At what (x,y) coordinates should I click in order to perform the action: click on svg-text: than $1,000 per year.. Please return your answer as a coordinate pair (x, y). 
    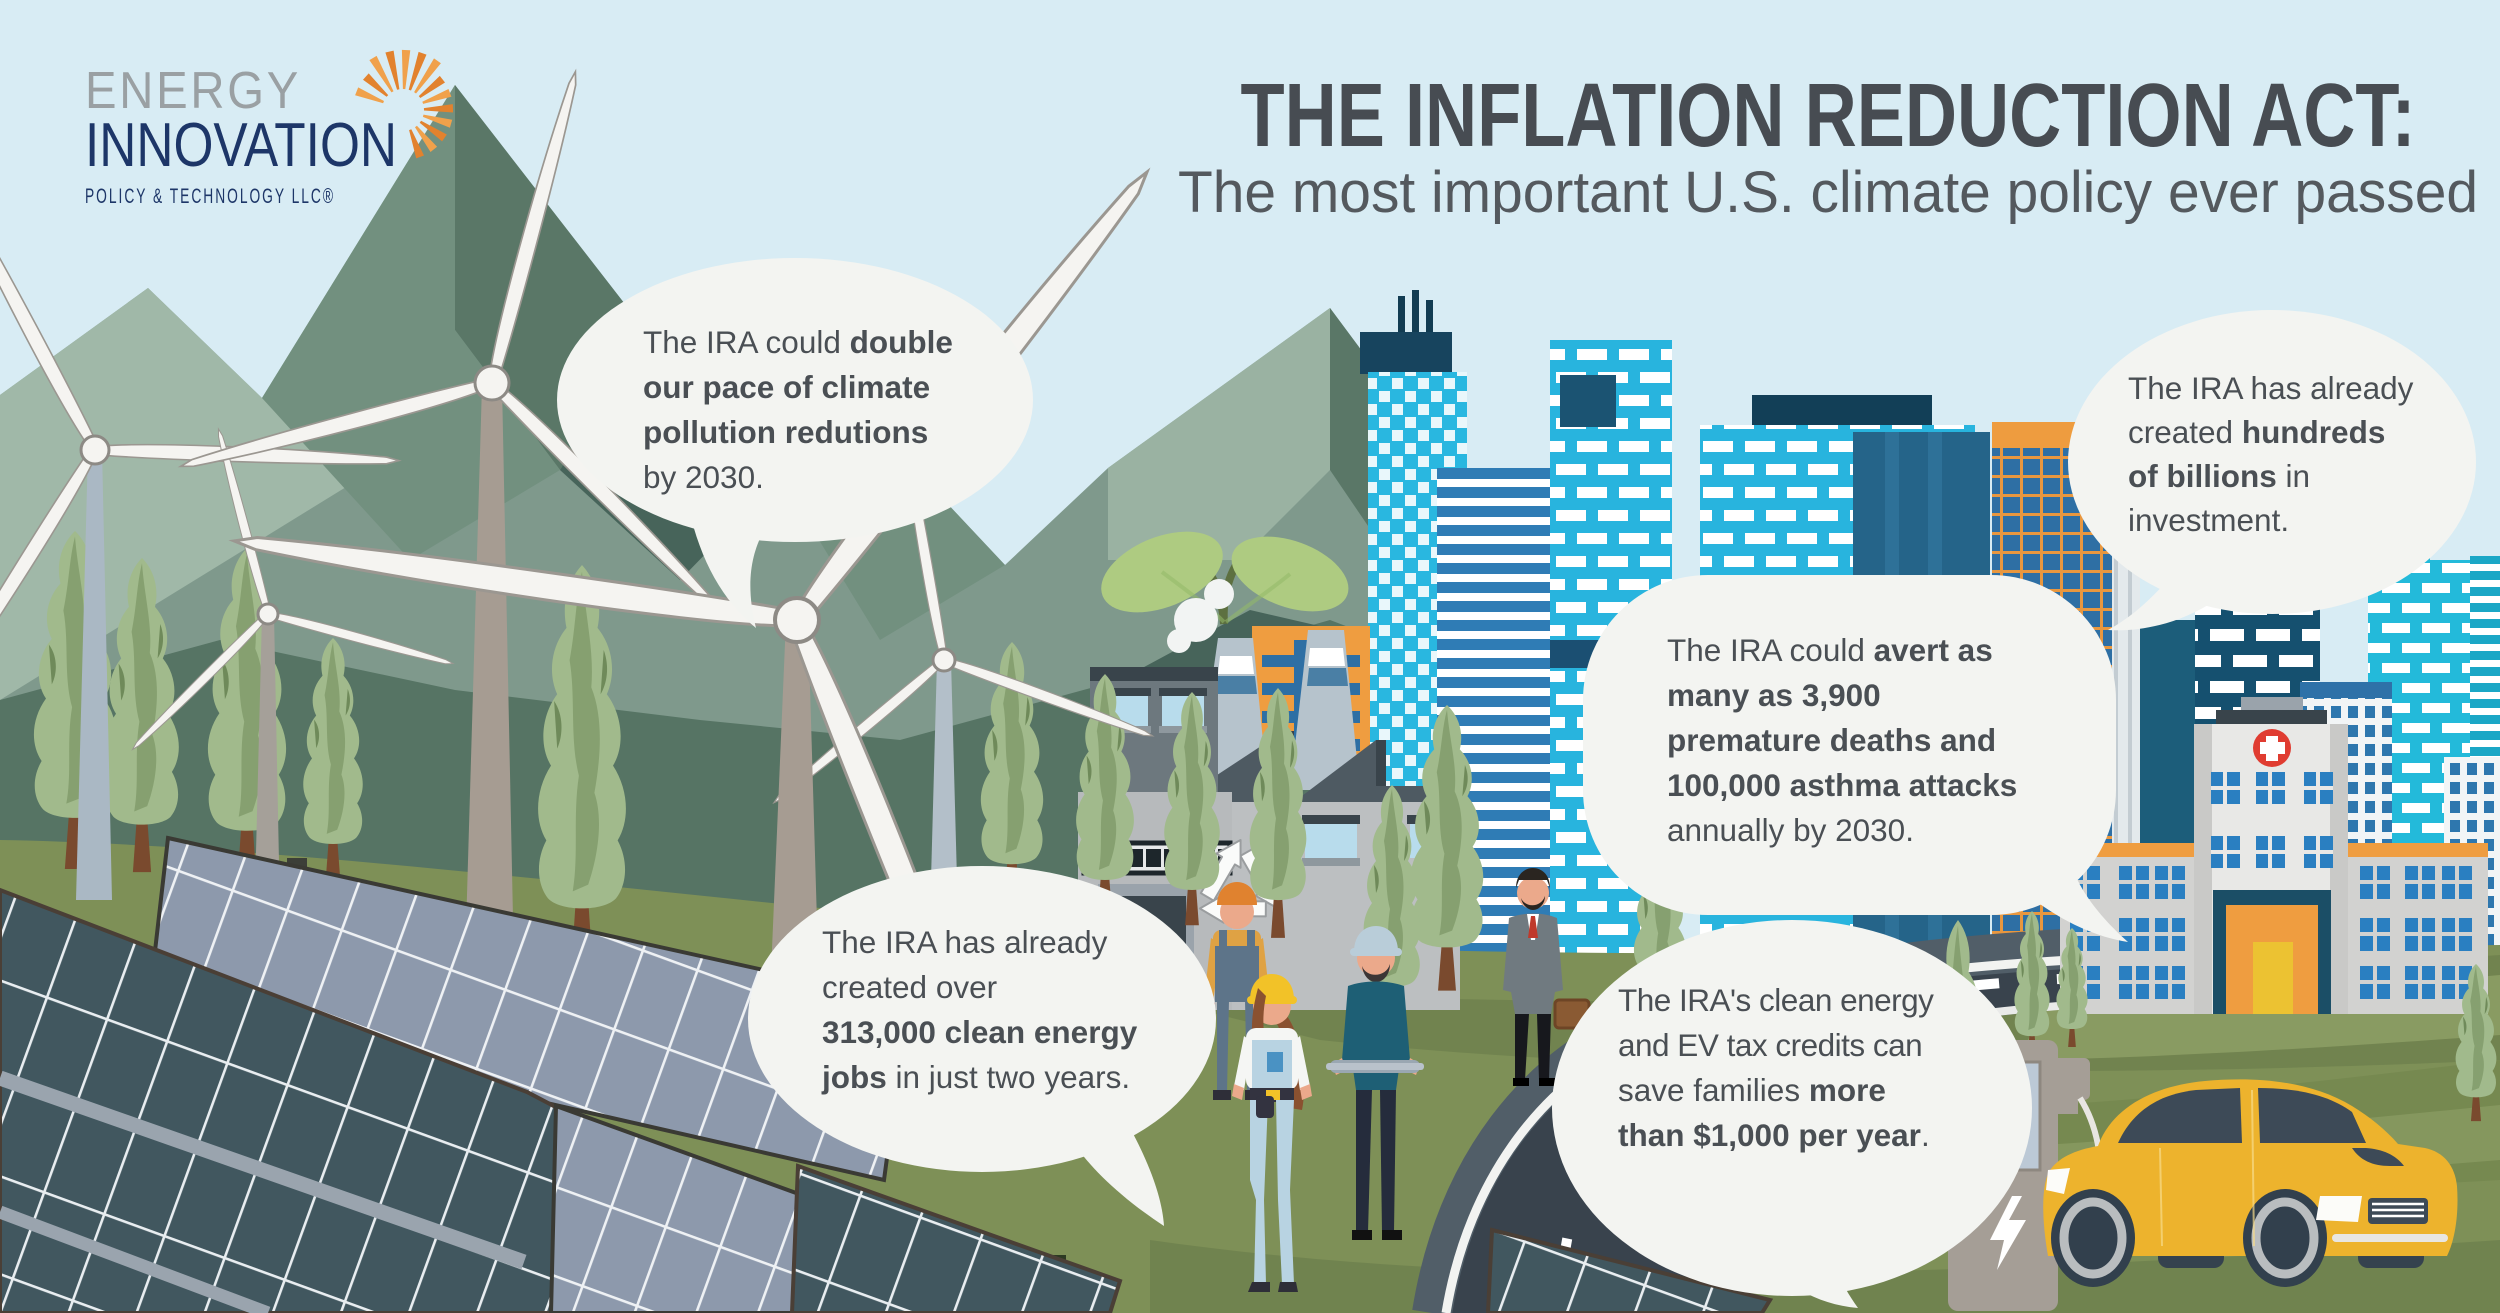
    Looking at the image, I should click on (1774, 1135).